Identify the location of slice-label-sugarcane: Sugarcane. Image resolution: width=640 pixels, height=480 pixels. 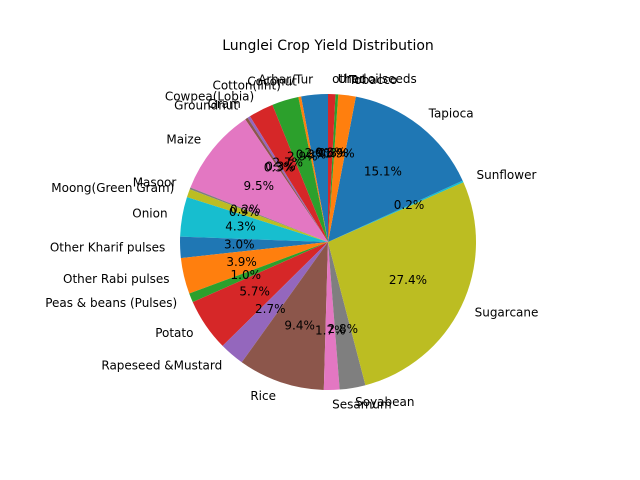
(507, 312).